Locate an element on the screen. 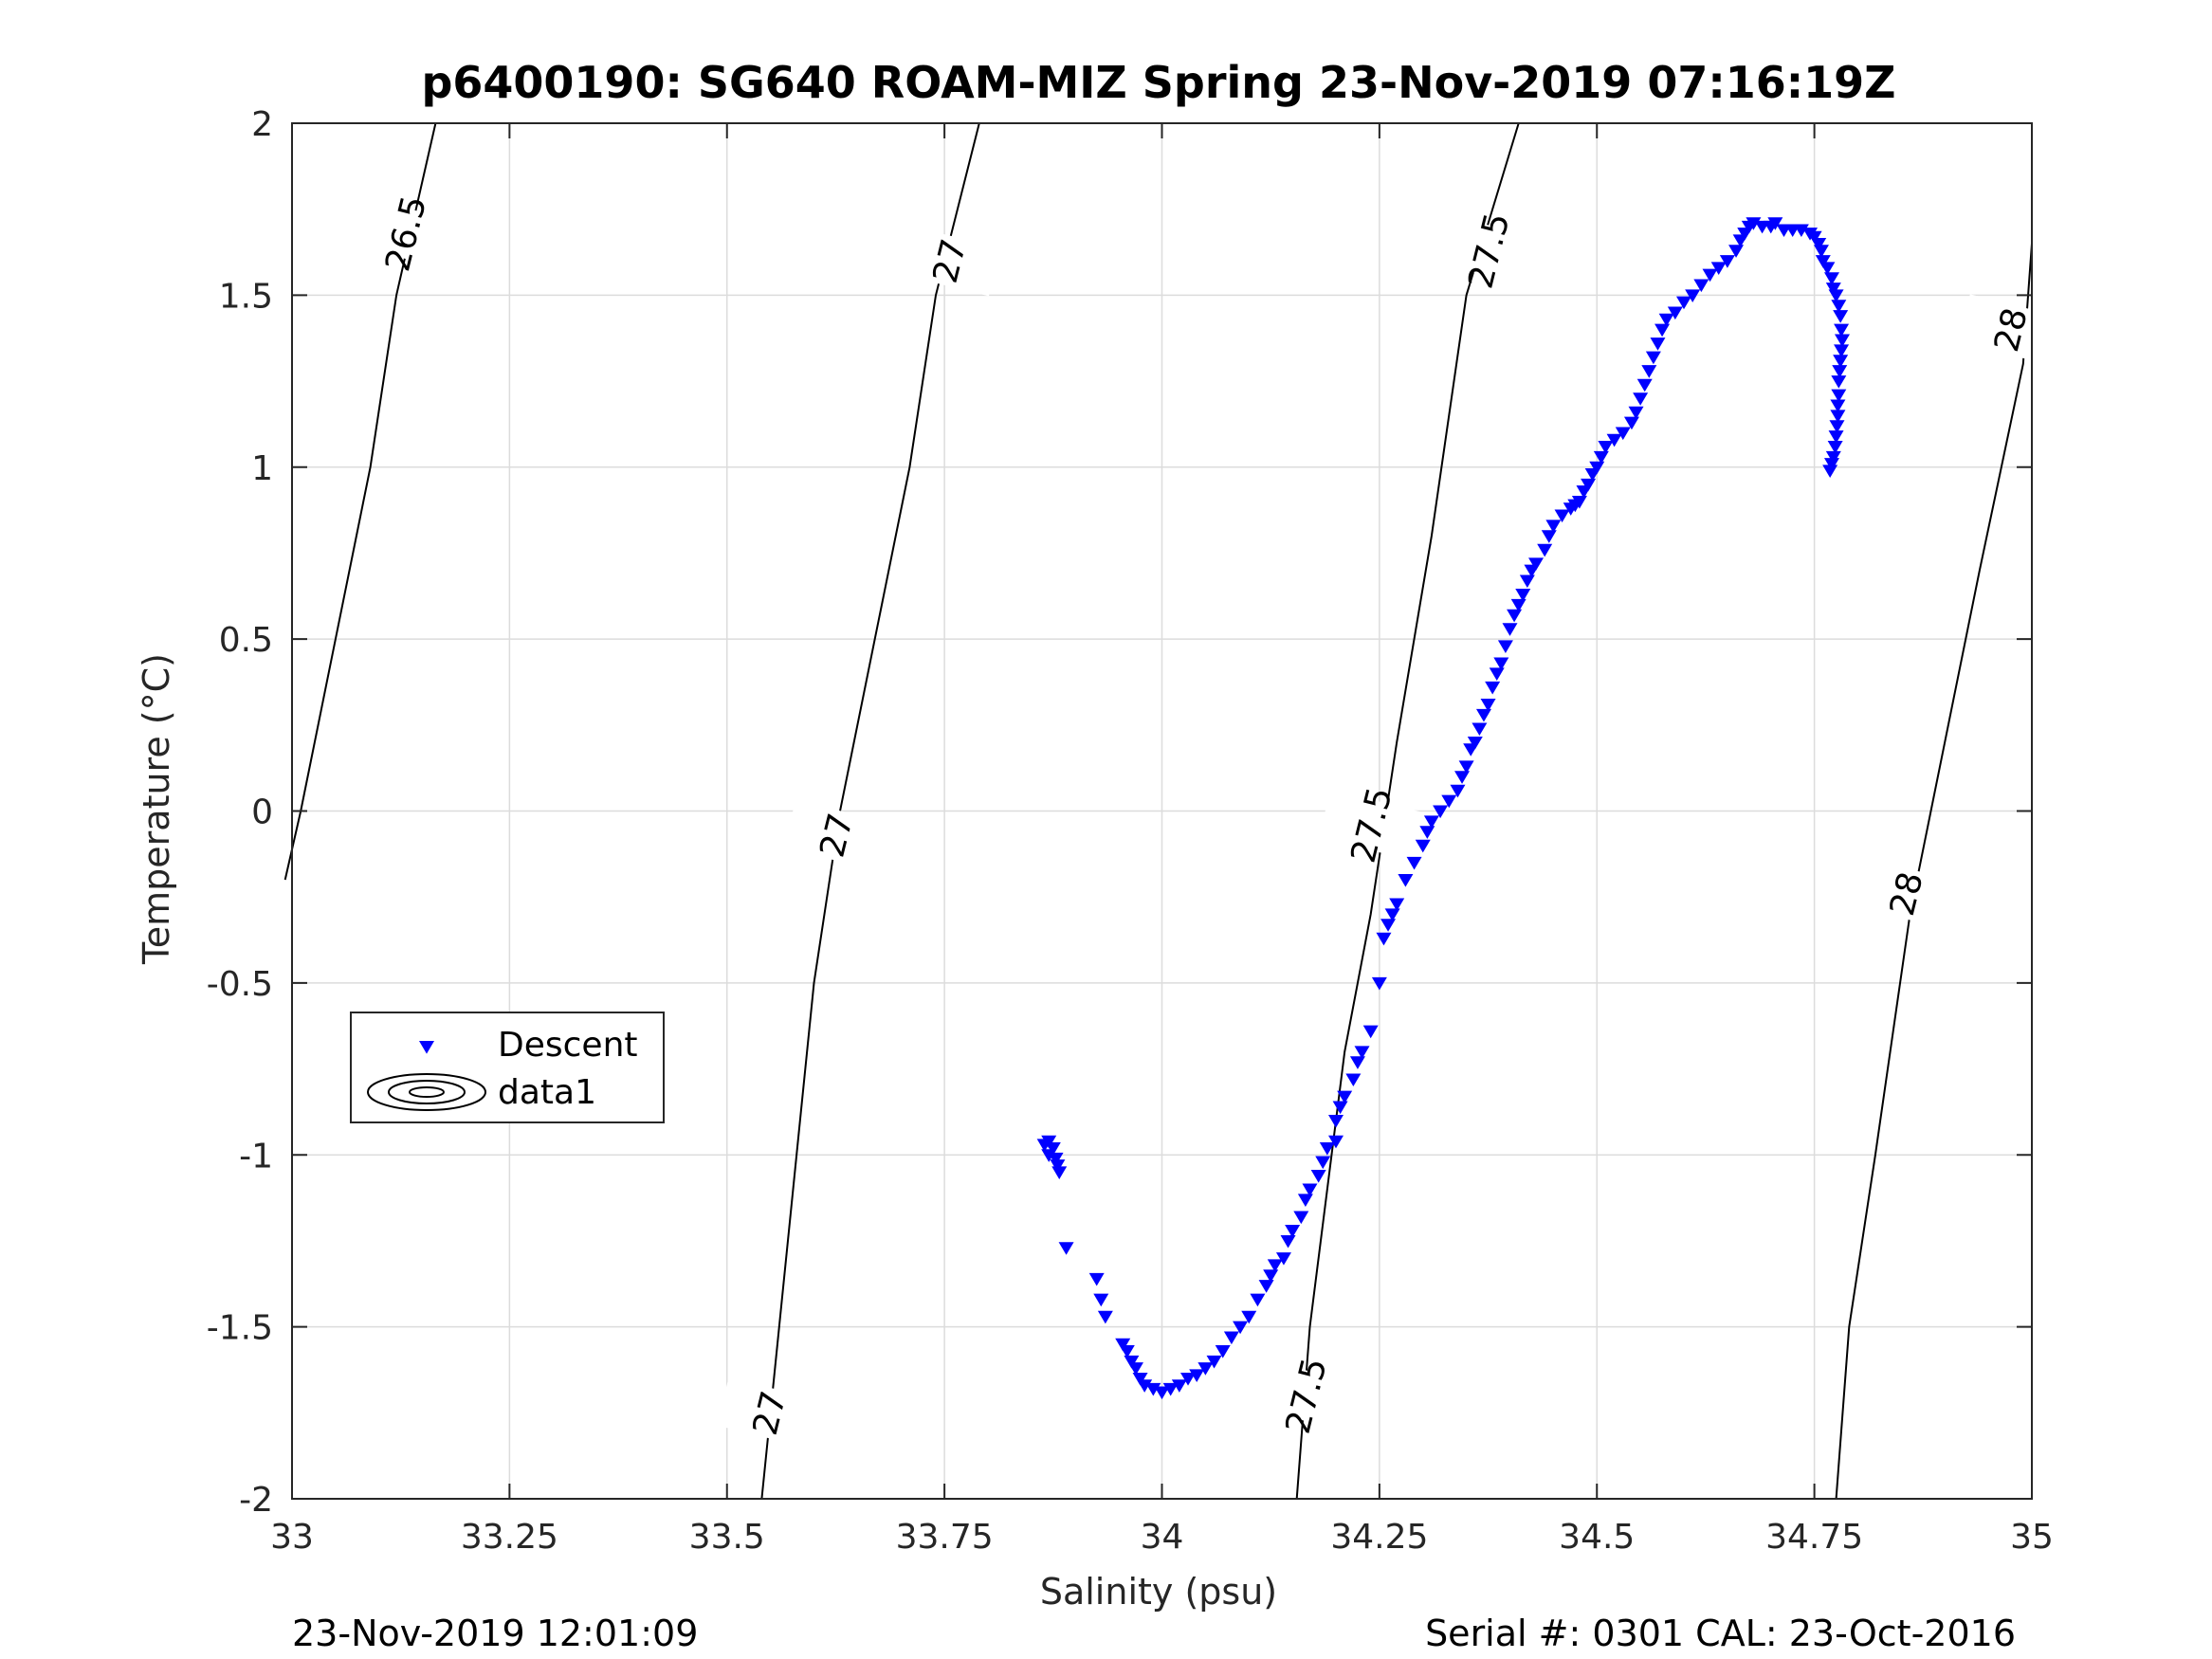 The height and width of the screenshot is (1659, 2212). y-tick-label: 0 is located at coordinates (262, 812).